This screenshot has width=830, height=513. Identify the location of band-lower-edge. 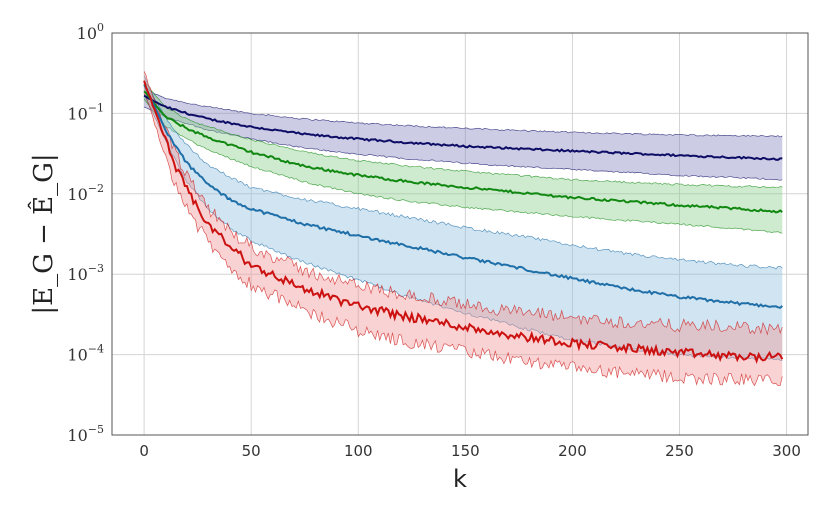
(463, 143).